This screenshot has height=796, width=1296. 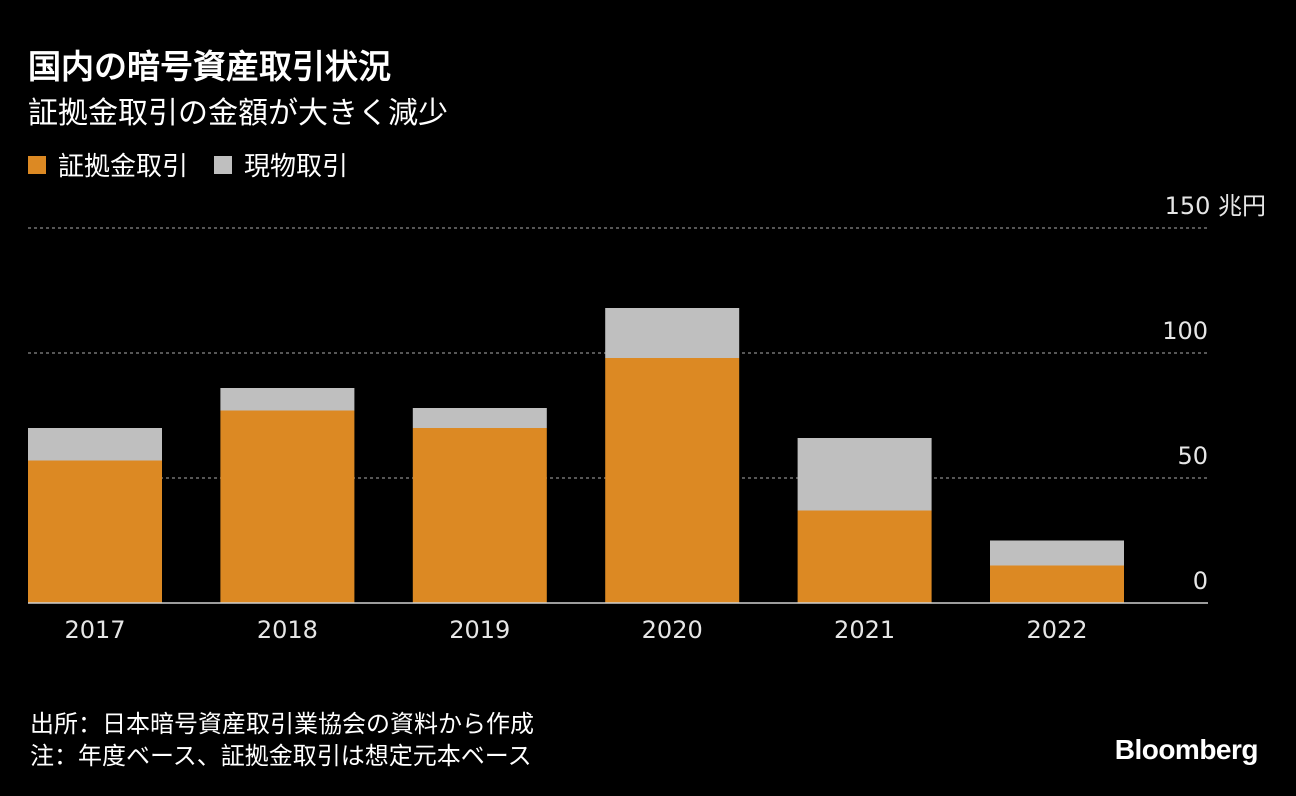 I want to click on bar-2018-spot, so click(x=287, y=399).